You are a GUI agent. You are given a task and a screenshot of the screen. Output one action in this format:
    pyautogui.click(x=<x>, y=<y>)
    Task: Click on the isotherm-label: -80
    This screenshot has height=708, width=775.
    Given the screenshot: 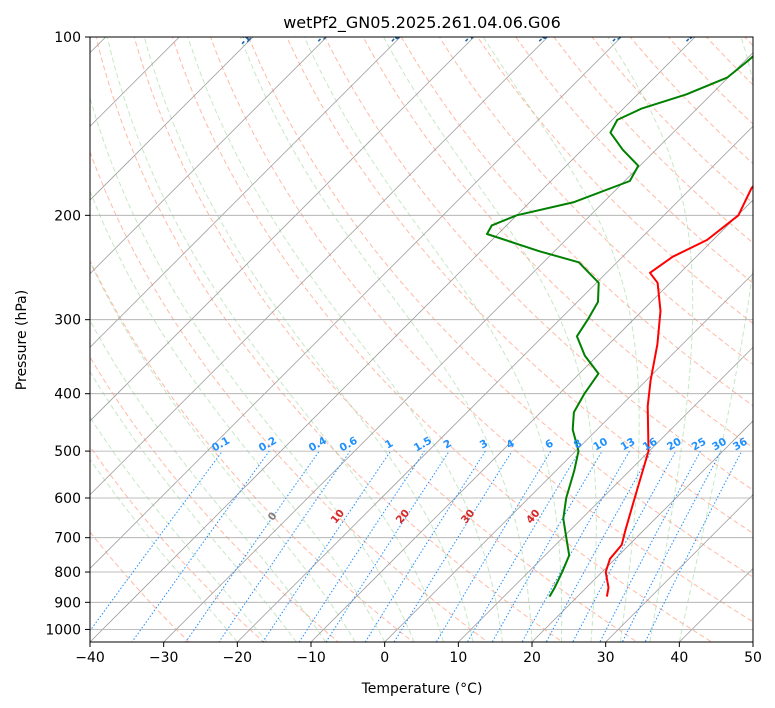 What is the action you would take?
    pyautogui.click(x=398, y=35)
    